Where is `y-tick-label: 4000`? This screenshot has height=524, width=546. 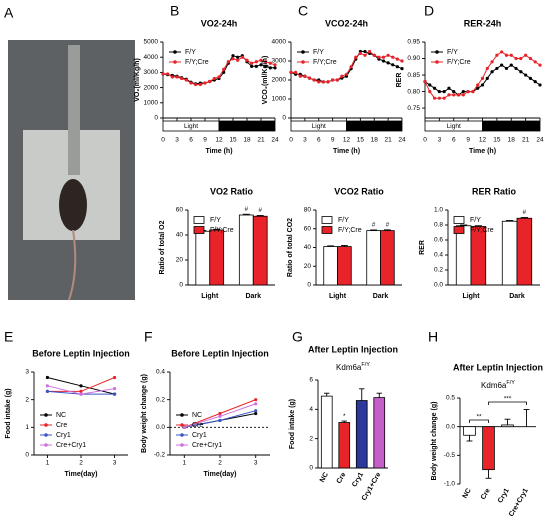 y-tick-label: 4000 is located at coordinates (279, 42).